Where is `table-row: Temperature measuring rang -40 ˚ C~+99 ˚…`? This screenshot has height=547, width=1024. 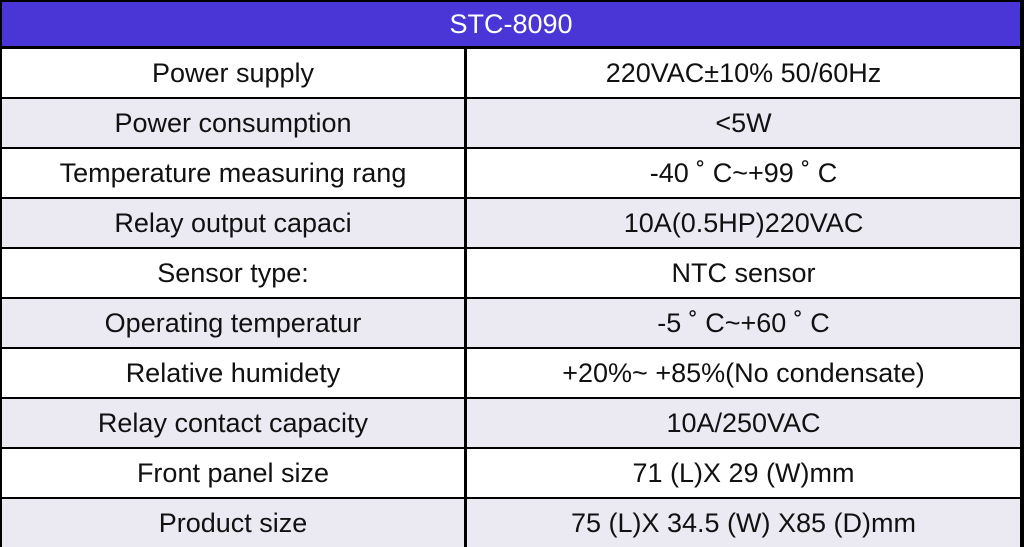 table-row: Temperature measuring rang -40 ˚ C~+99 ˚… is located at coordinates (511, 173).